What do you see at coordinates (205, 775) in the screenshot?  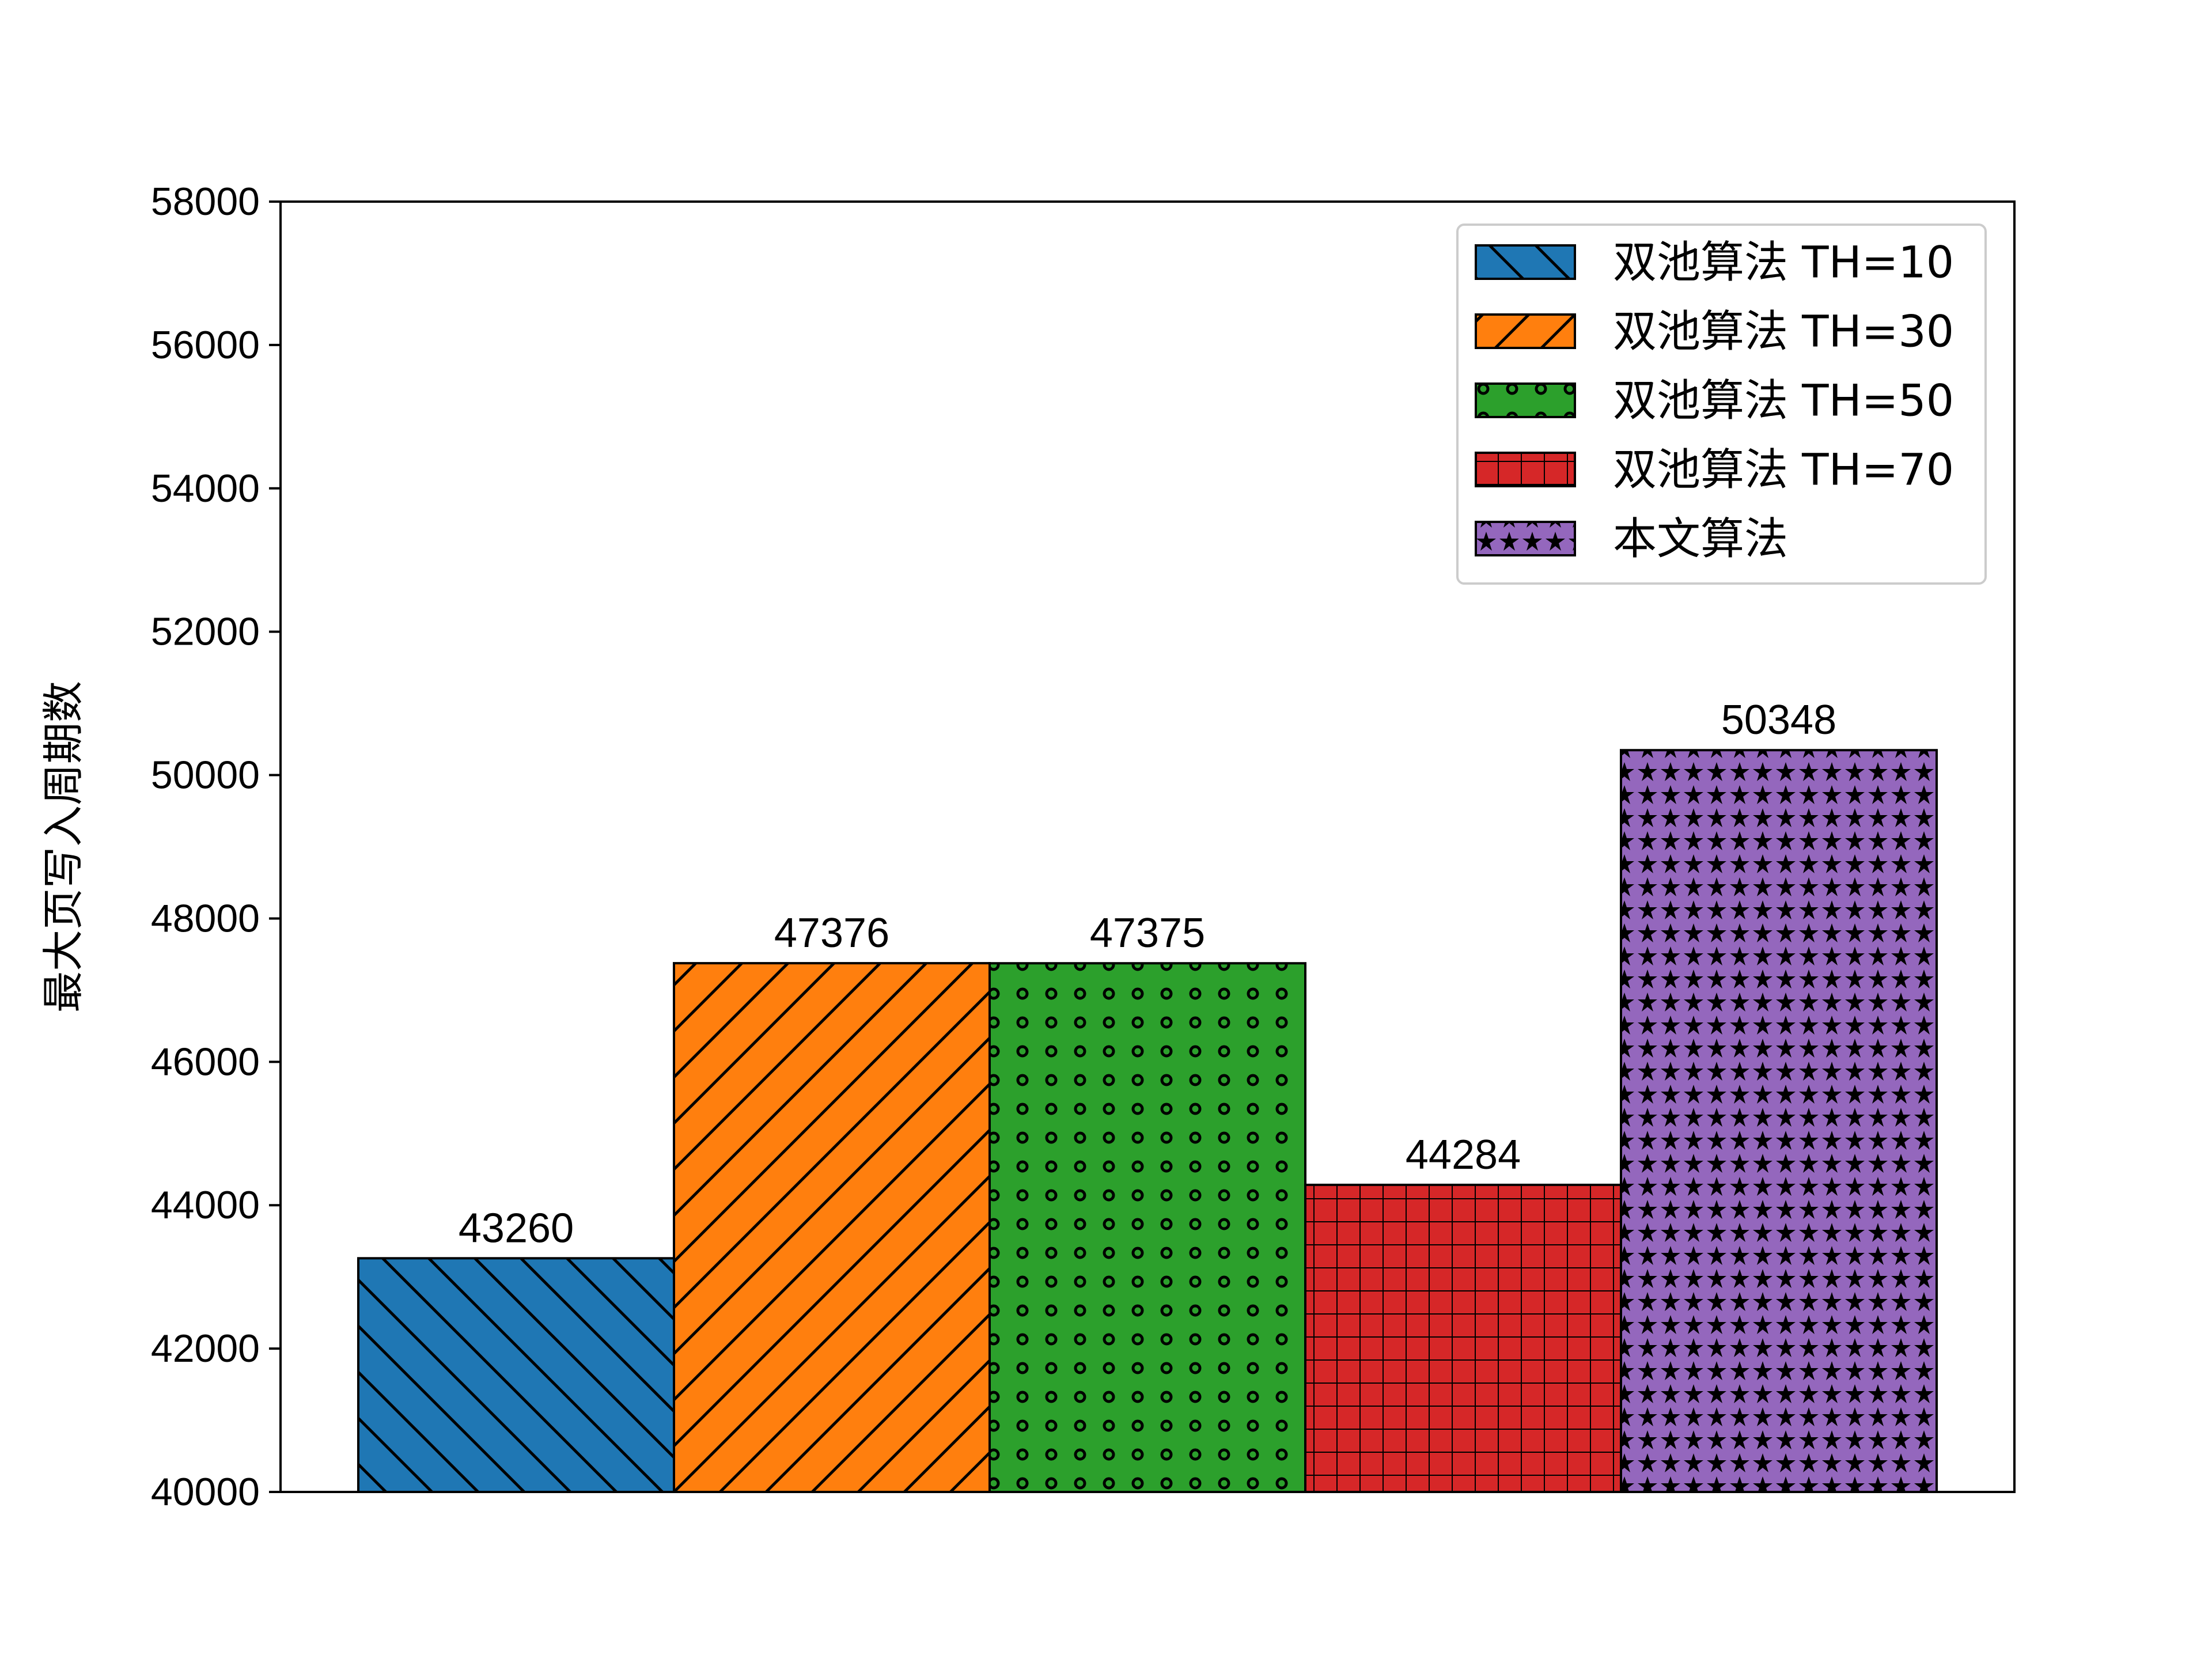 I see `y-tick-label: 50000` at bounding box center [205, 775].